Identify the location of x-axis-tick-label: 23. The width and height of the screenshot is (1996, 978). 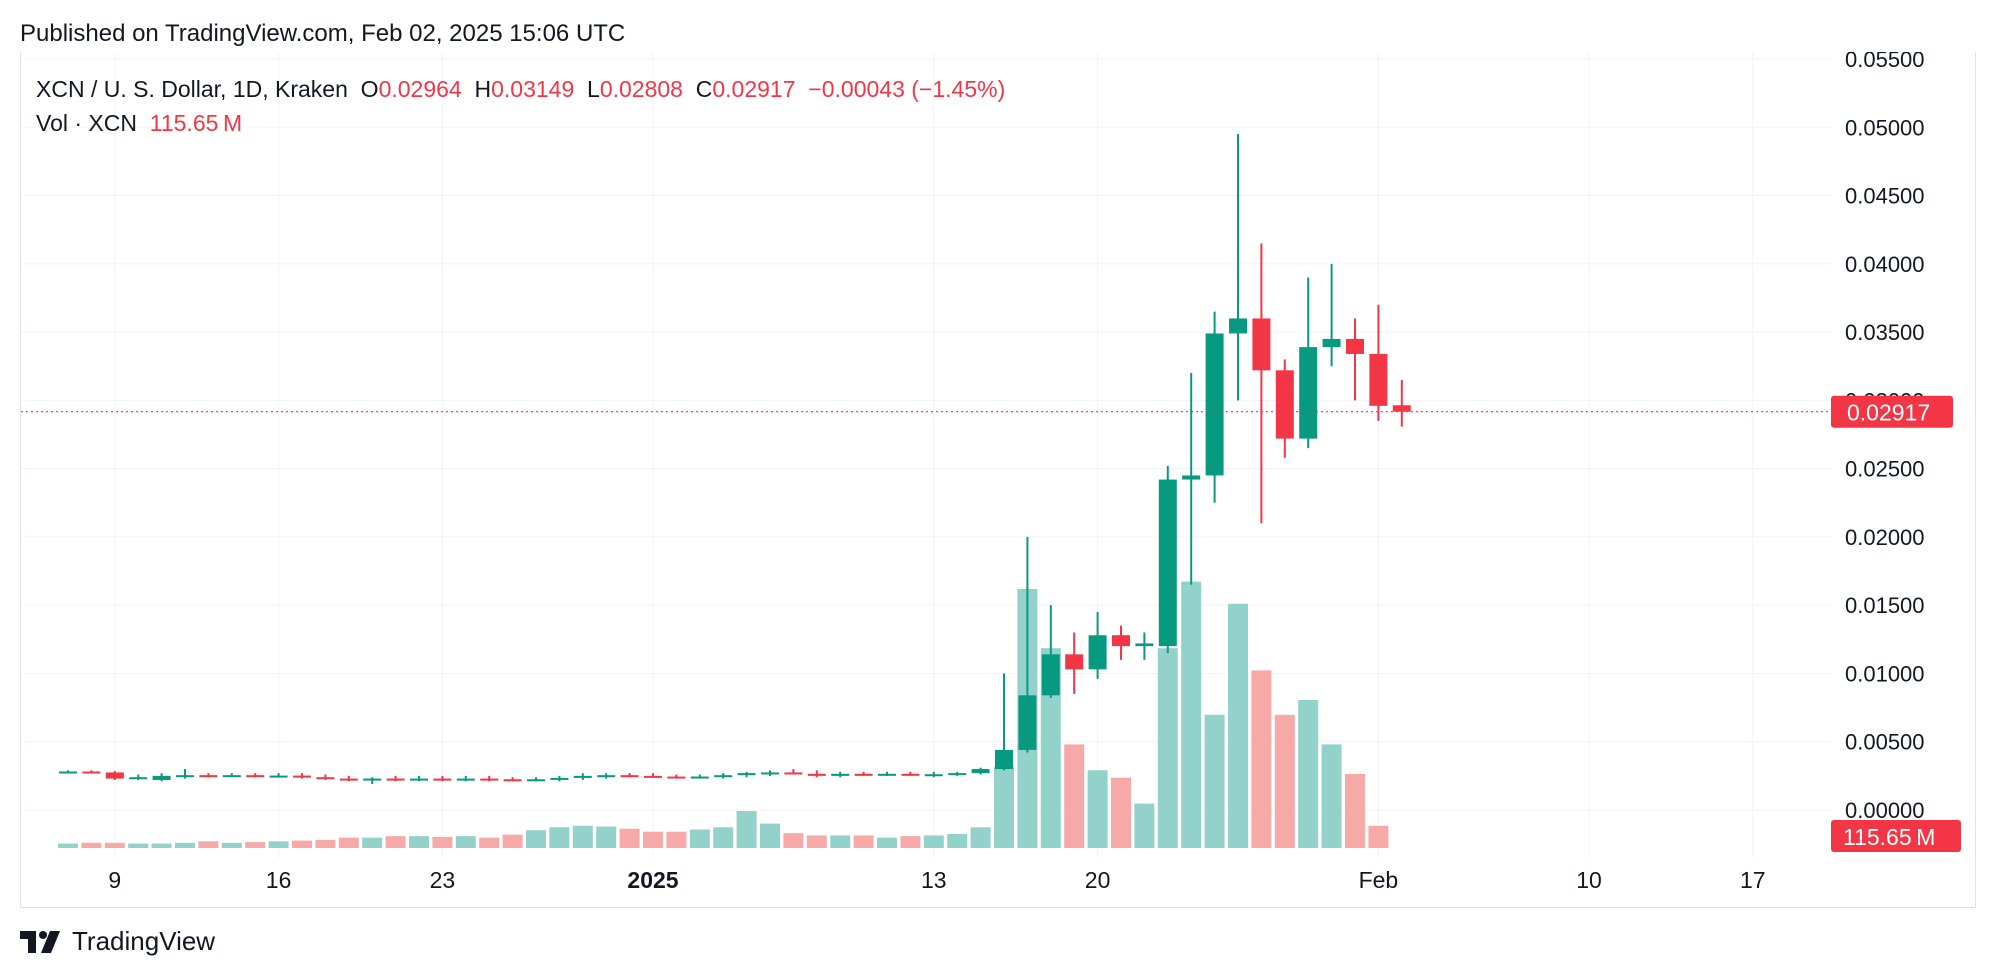
(443, 880).